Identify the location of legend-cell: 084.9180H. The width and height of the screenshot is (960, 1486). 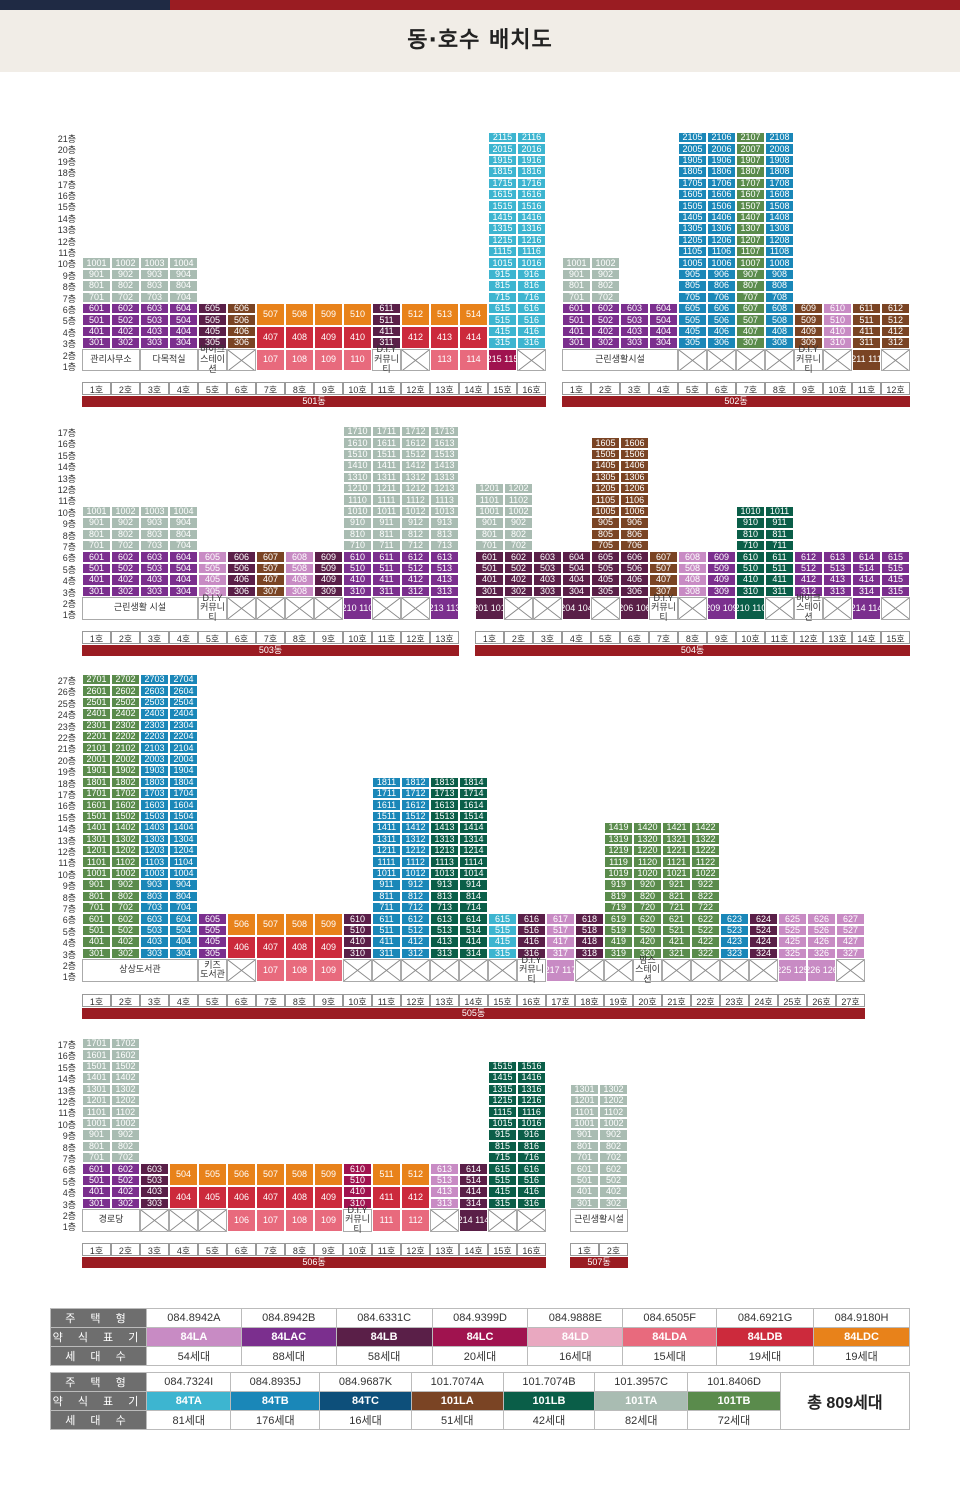
(861, 1318).